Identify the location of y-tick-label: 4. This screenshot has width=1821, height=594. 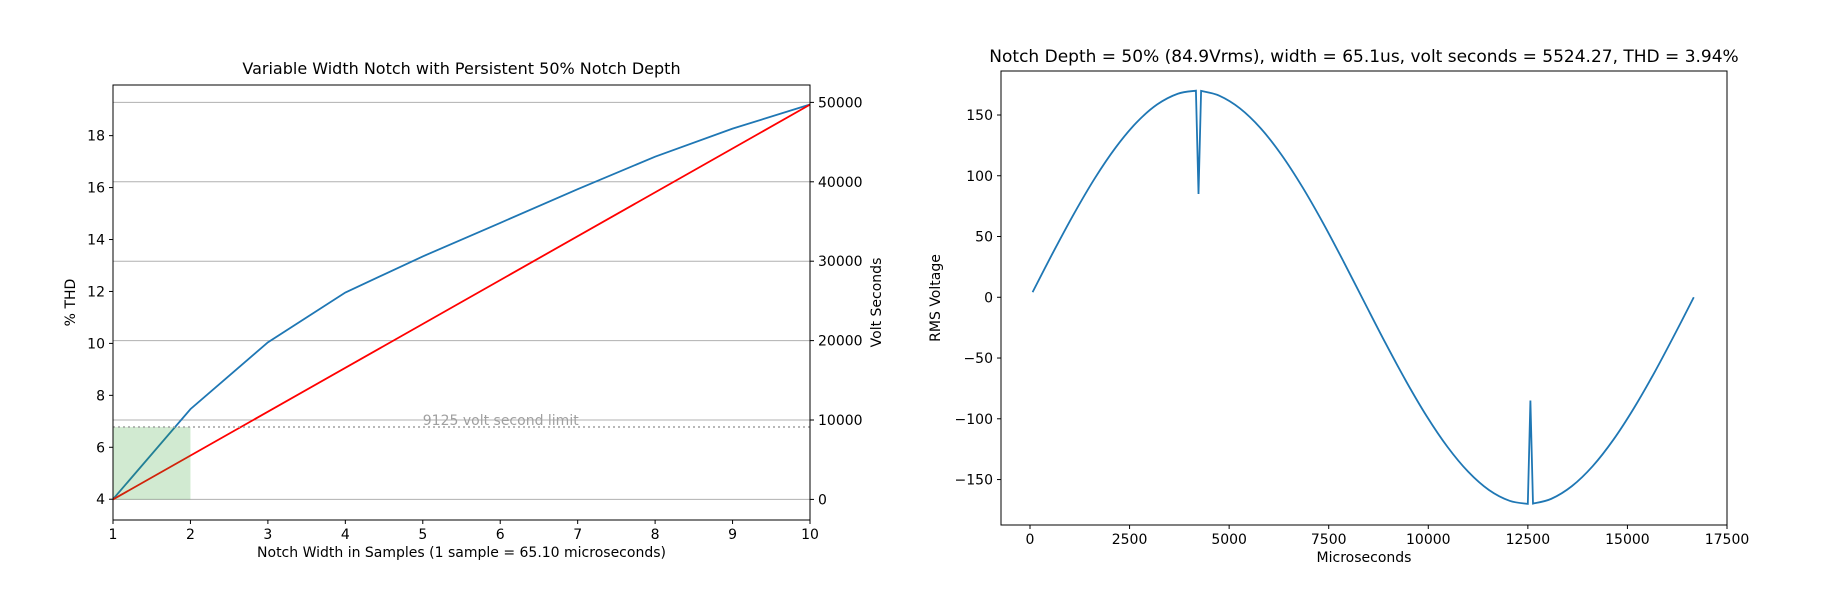
(100, 500).